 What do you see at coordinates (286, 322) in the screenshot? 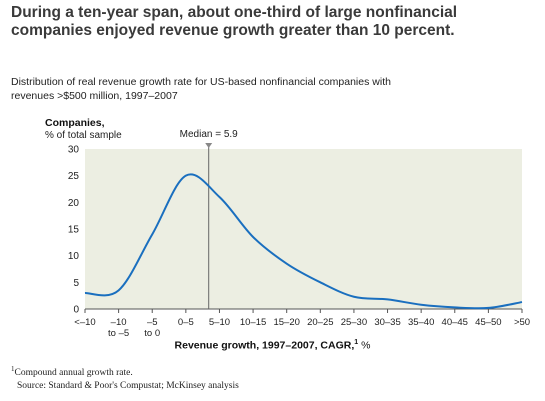
I see `x-tick-label: 15–20` at bounding box center [286, 322].